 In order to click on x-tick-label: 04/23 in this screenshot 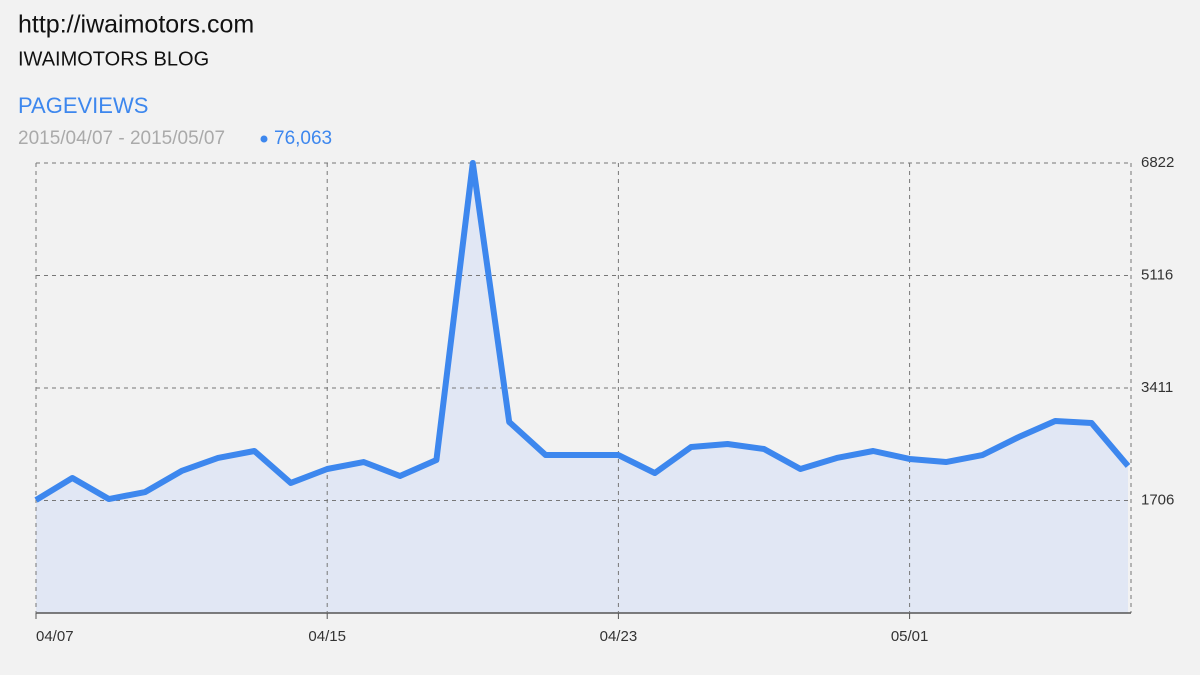, I will do `click(619, 636)`.